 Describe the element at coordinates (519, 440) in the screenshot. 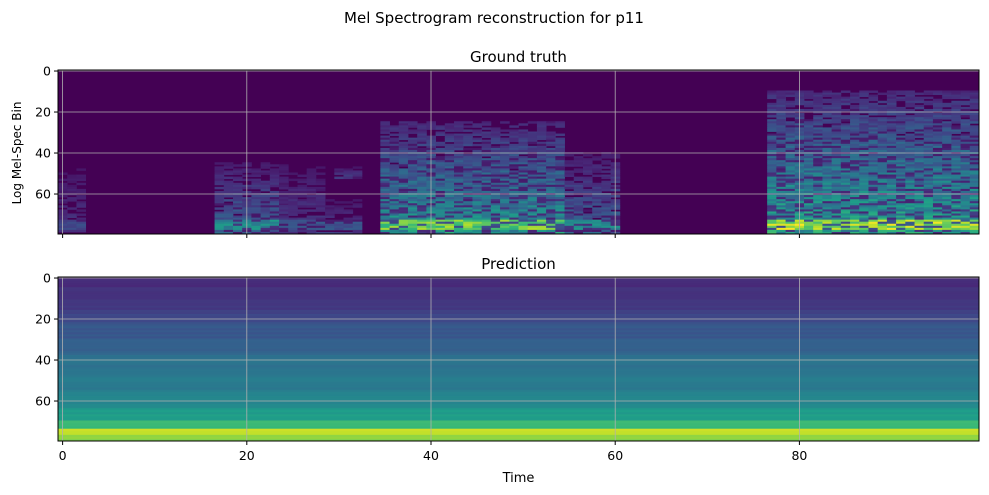

I see `heatmap-row-band` at that location.